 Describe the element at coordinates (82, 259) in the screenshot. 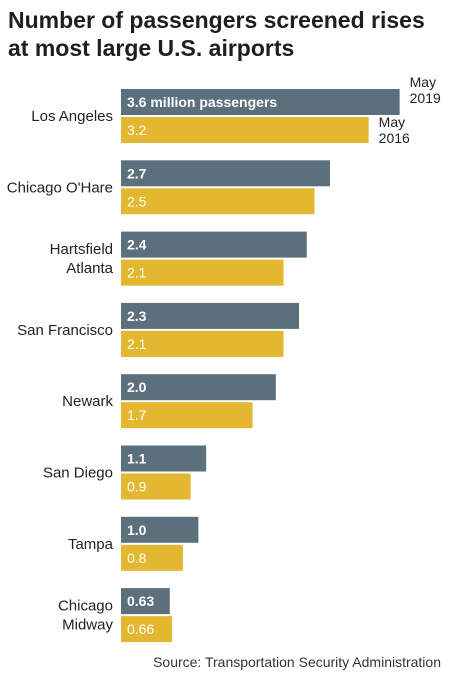

I see `category-label: Hartsfield Atlanta` at that location.